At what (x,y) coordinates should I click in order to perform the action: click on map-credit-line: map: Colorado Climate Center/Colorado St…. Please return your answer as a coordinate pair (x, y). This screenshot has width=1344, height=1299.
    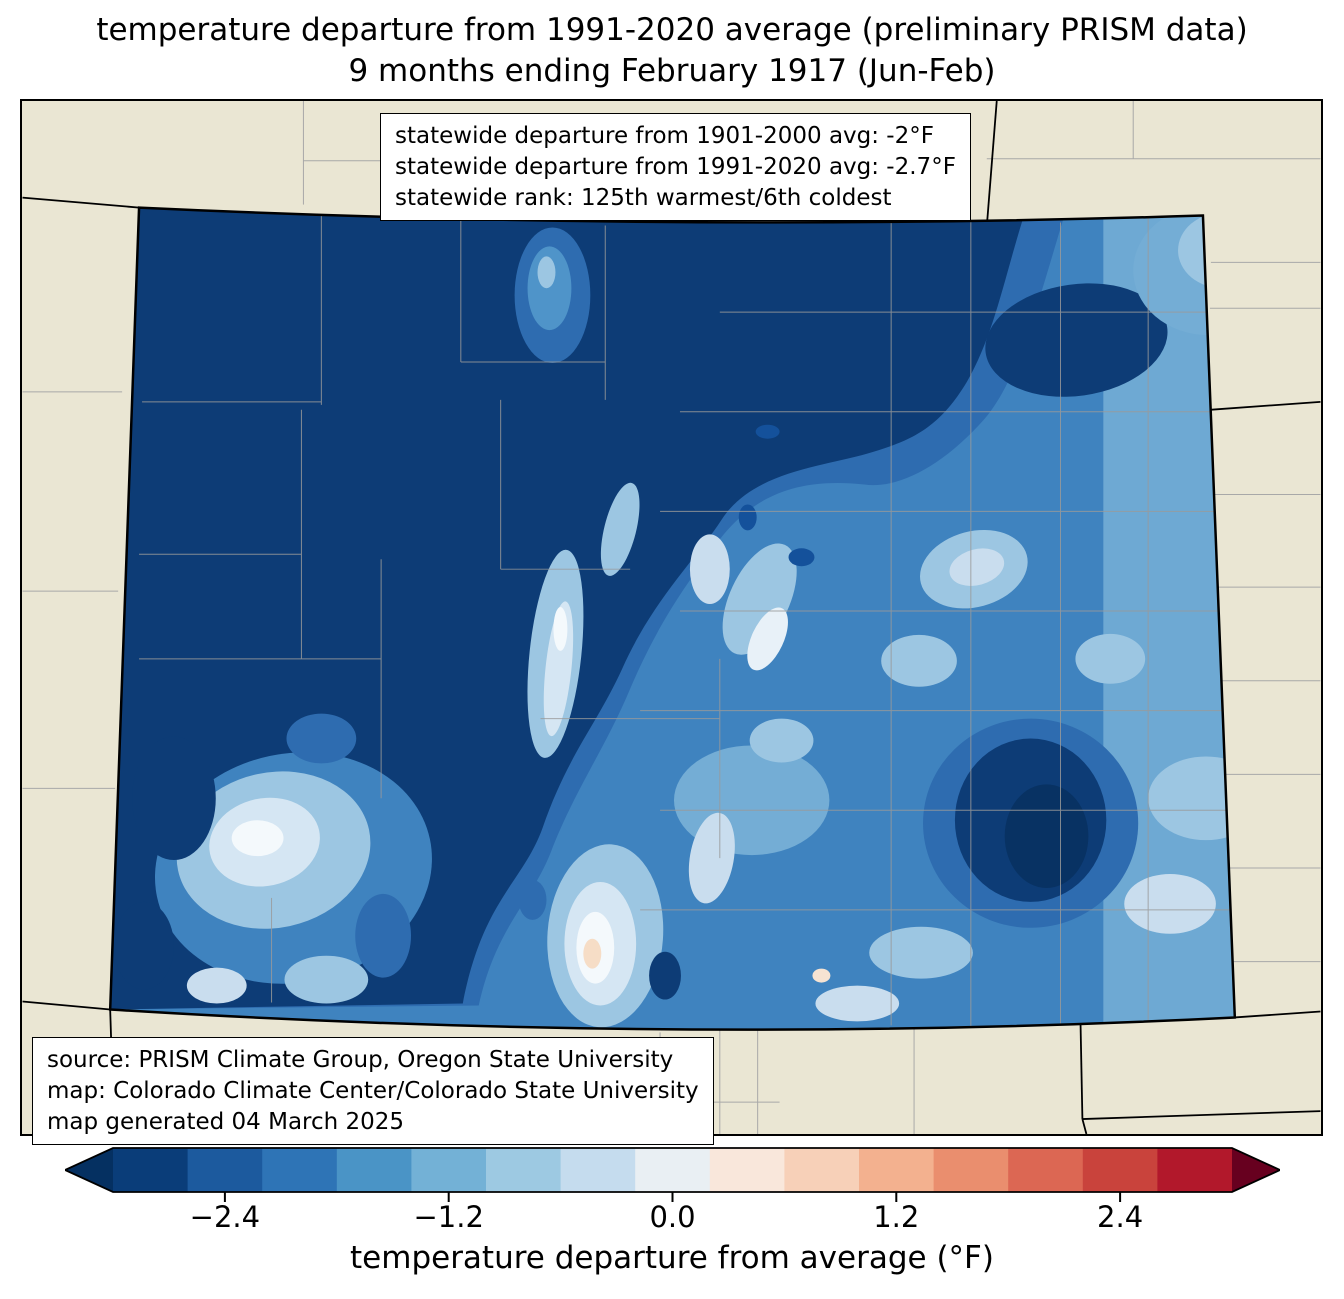
    Looking at the image, I should click on (373, 1090).